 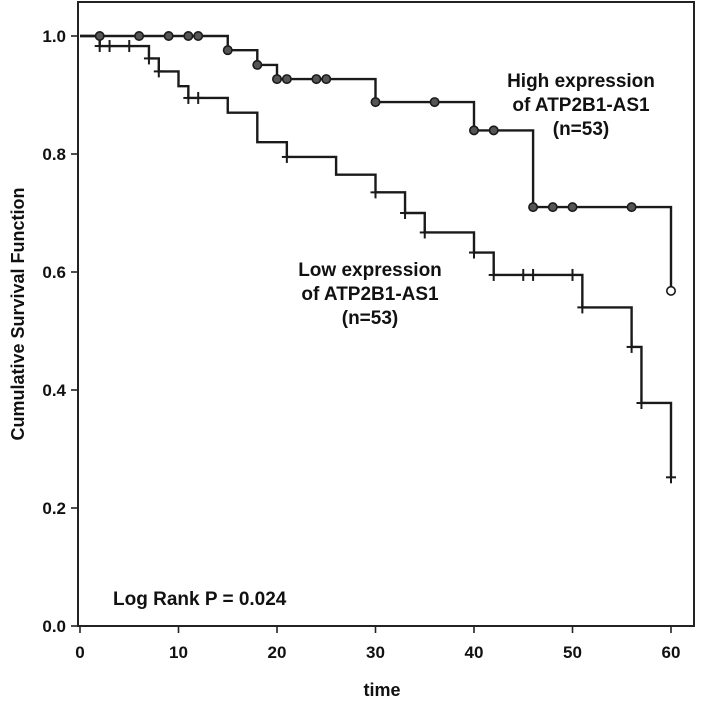 I want to click on y-tick-label: 0.8, so click(x=54, y=154).